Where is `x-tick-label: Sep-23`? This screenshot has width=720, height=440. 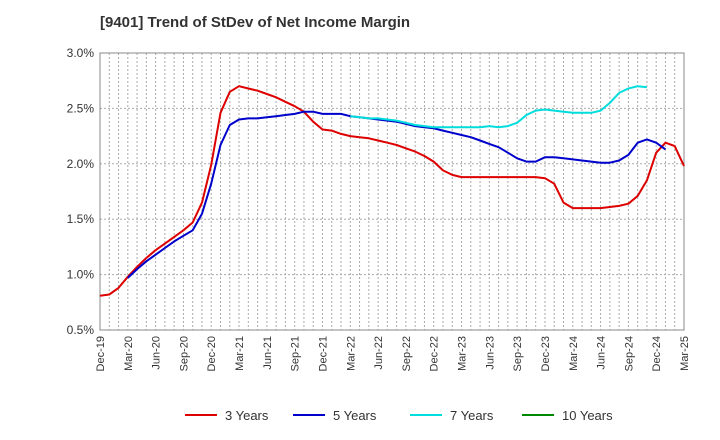
x-tick-label: Sep-23 is located at coordinates (518, 353).